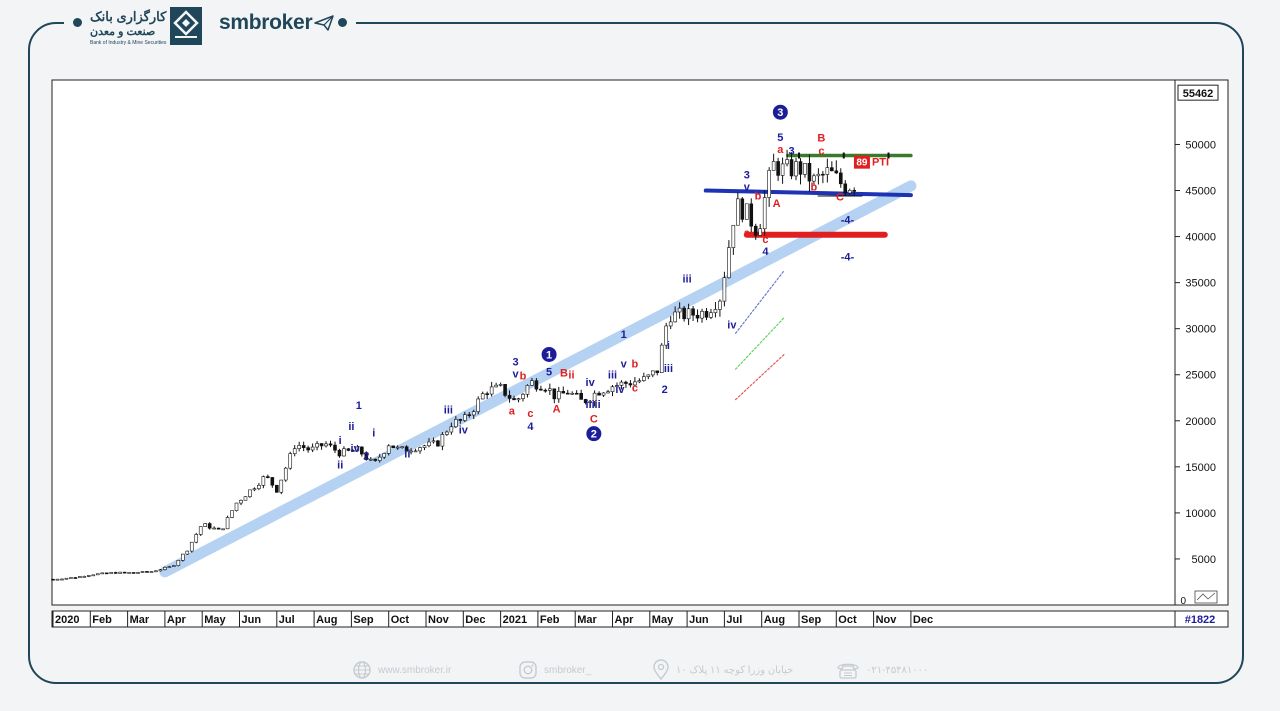 This screenshot has width=1280, height=711. Describe the element at coordinates (722, 670) in the screenshot. I see `footer-address: خیابان وزرا کوچه ۱۱ پلاک ۱۰` at that location.